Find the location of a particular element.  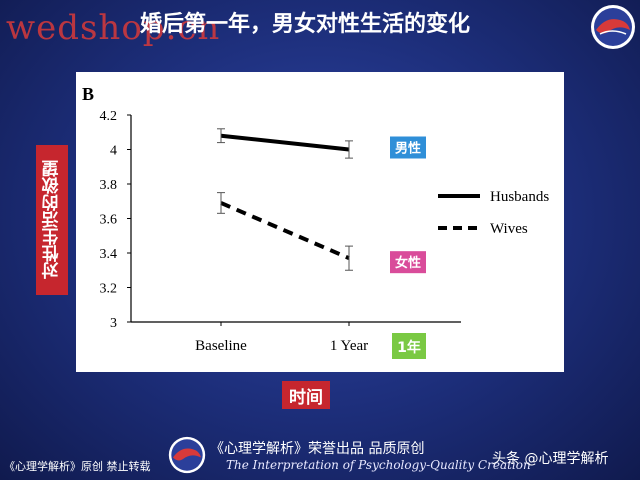

panel-label: B is located at coordinates (88, 94).